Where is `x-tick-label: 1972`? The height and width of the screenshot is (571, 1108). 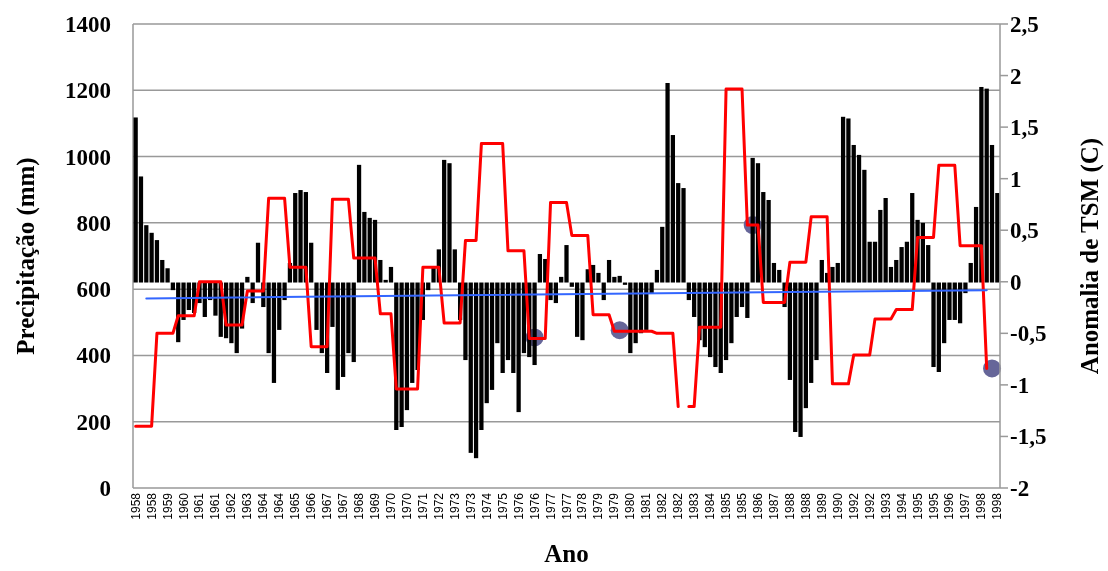
x-tick-label: 1972 is located at coordinates (438, 506).